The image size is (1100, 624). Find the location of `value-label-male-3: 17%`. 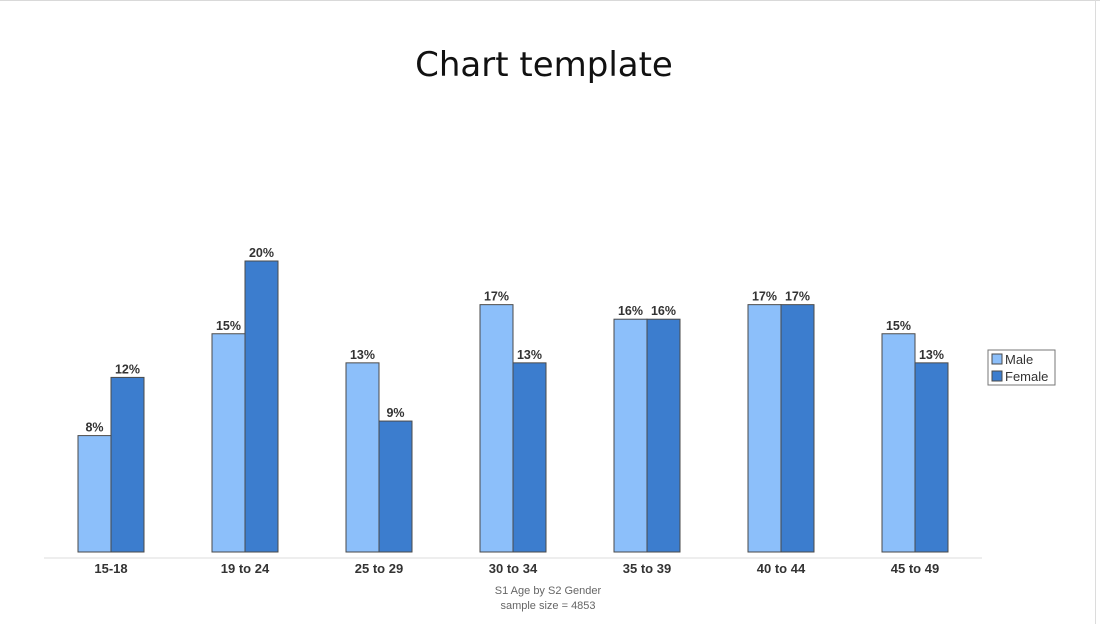

value-label-male-3: 17% is located at coordinates (496, 297).